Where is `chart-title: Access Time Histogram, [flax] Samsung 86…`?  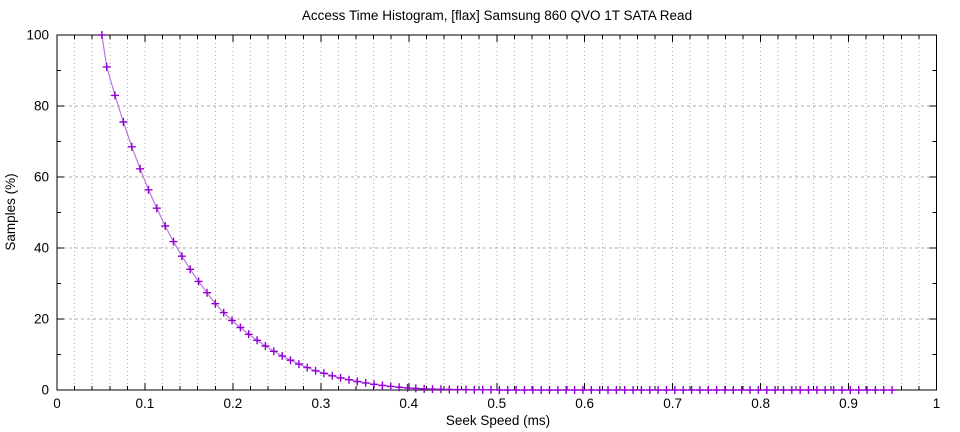
chart-title: Access Time Histogram, [flax] Samsung 86… is located at coordinates (497, 15).